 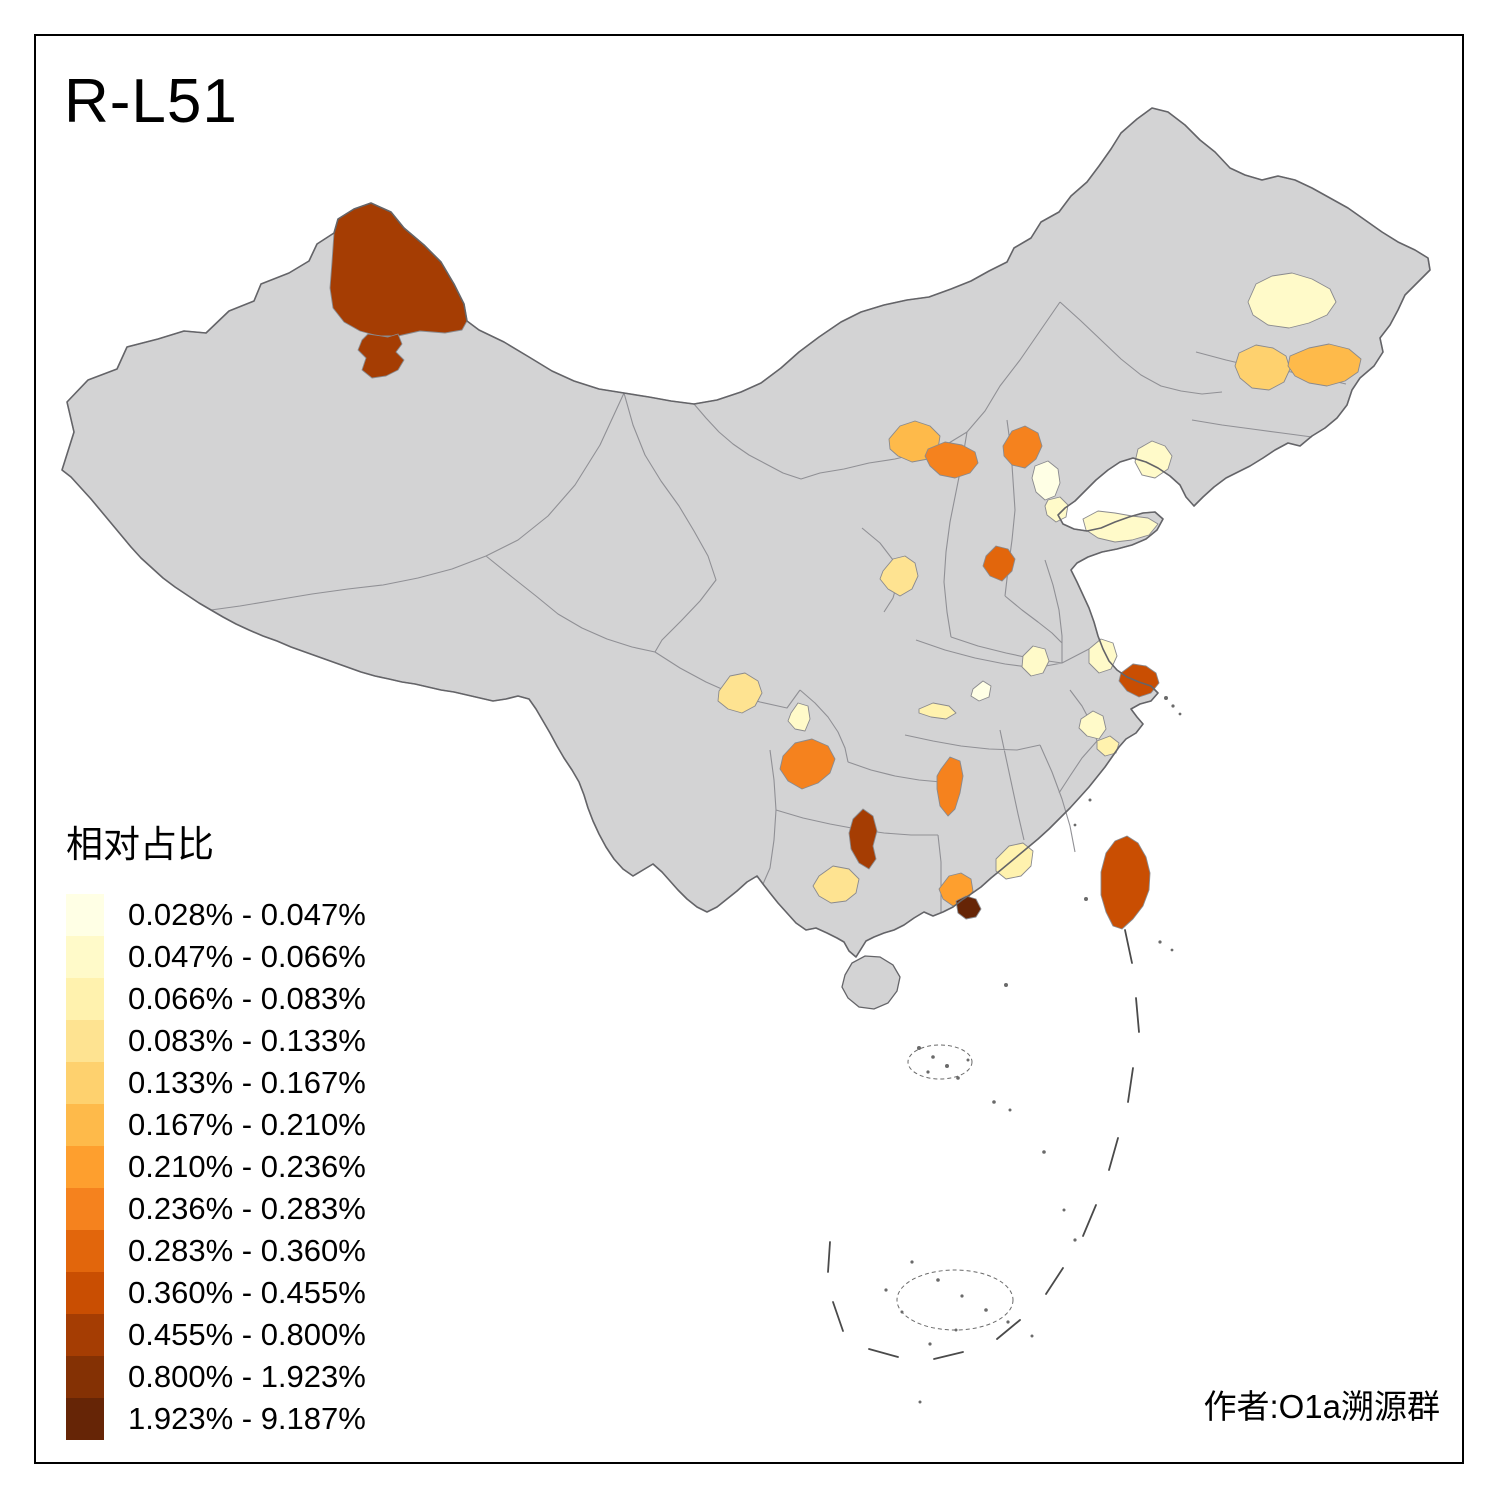 I want to click on sea-islands, so click(x=1033, y=1050).